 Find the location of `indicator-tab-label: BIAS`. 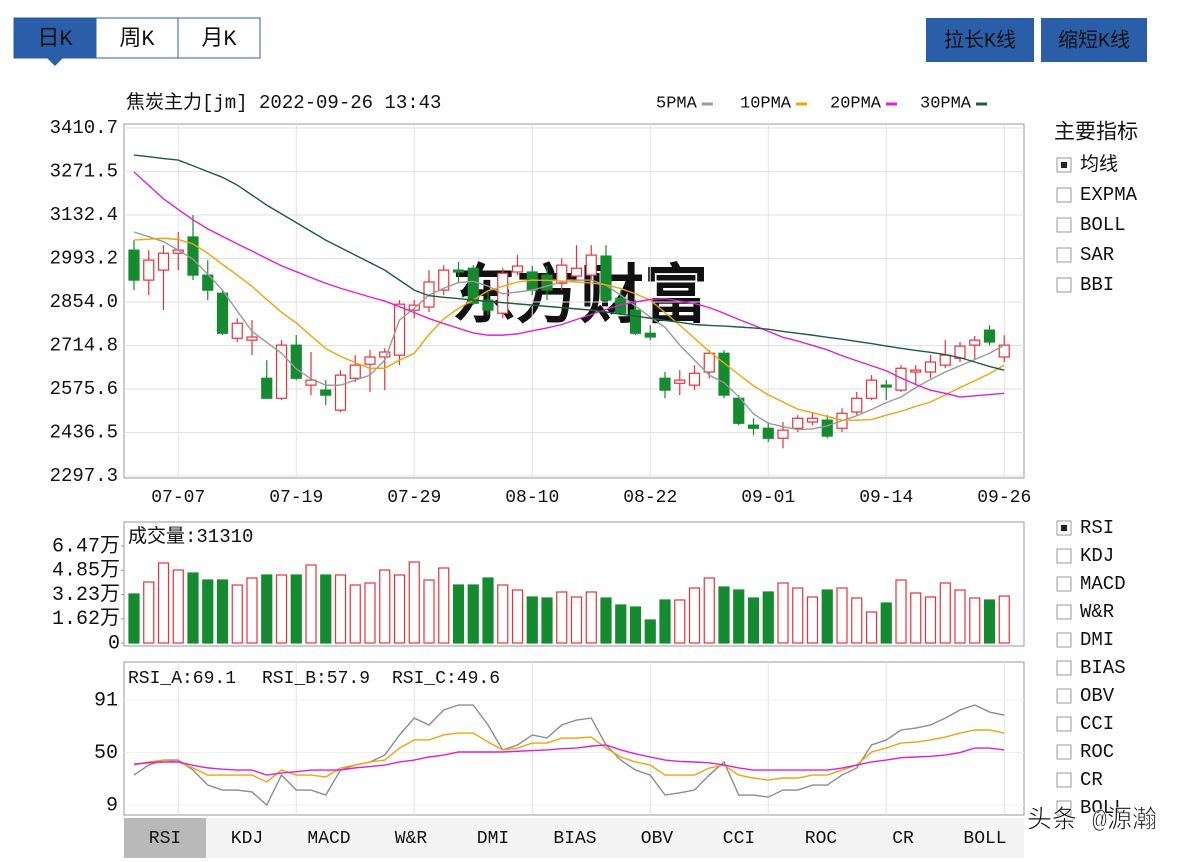

indicator-tab-label: BIAS is located at coordinates (574, 839).